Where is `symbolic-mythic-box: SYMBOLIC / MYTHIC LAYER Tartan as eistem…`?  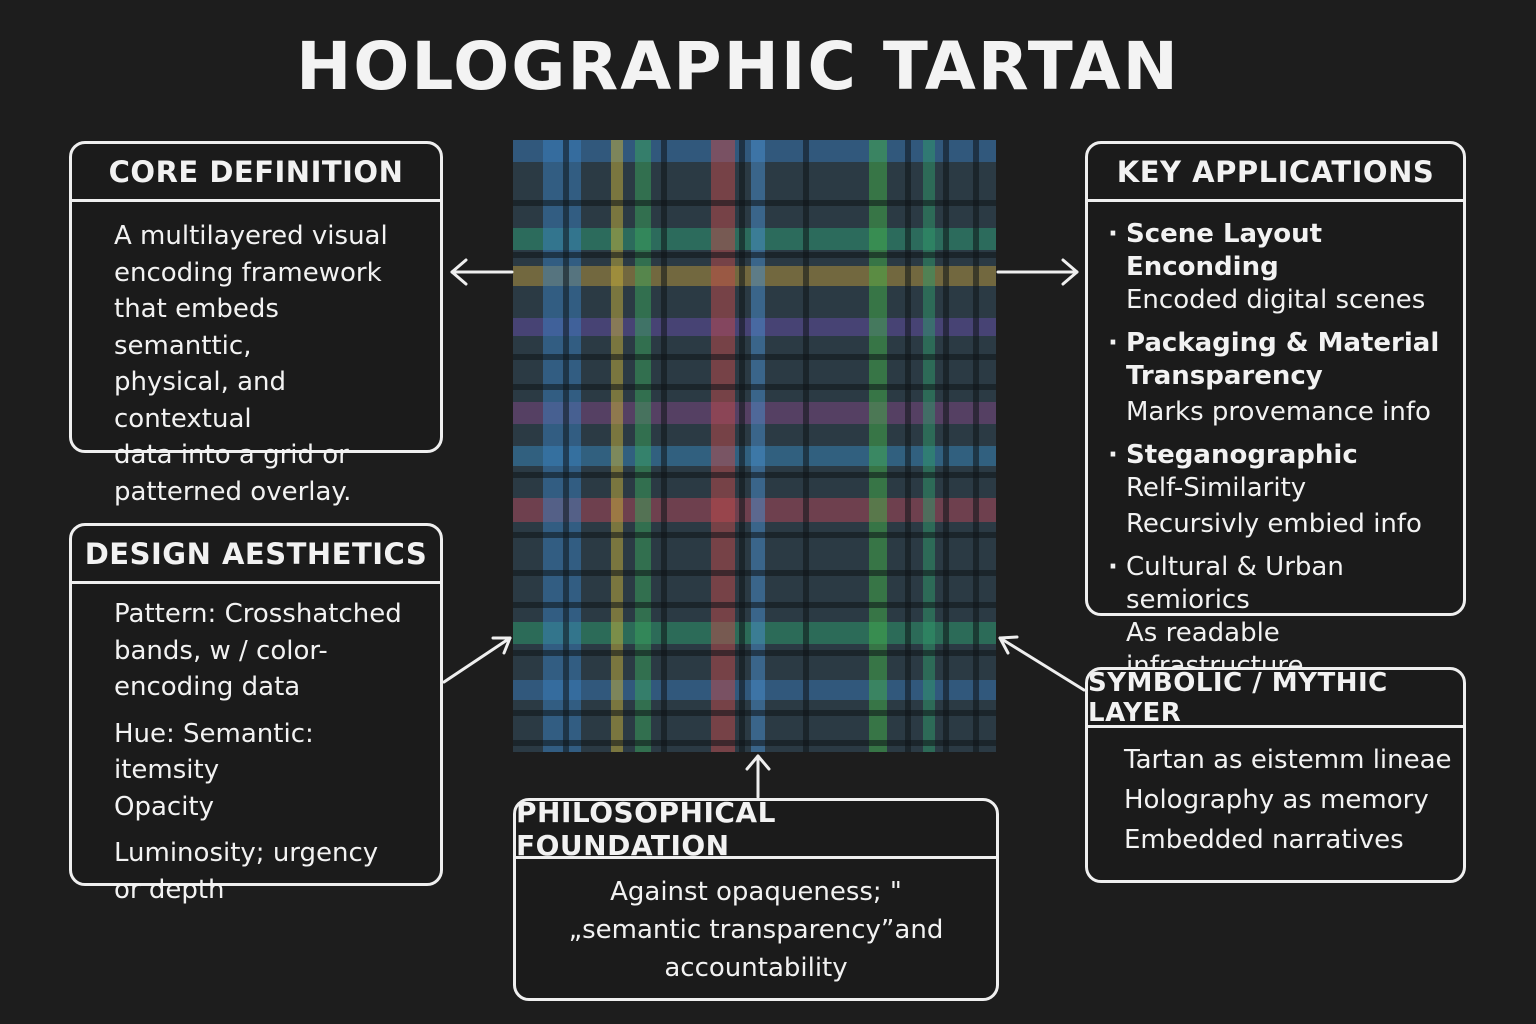 symbolic-mythic-box: SYMBOLIC / MYTHIC LAYER Tartan as eistem… is located at coordinates (1275, 775).